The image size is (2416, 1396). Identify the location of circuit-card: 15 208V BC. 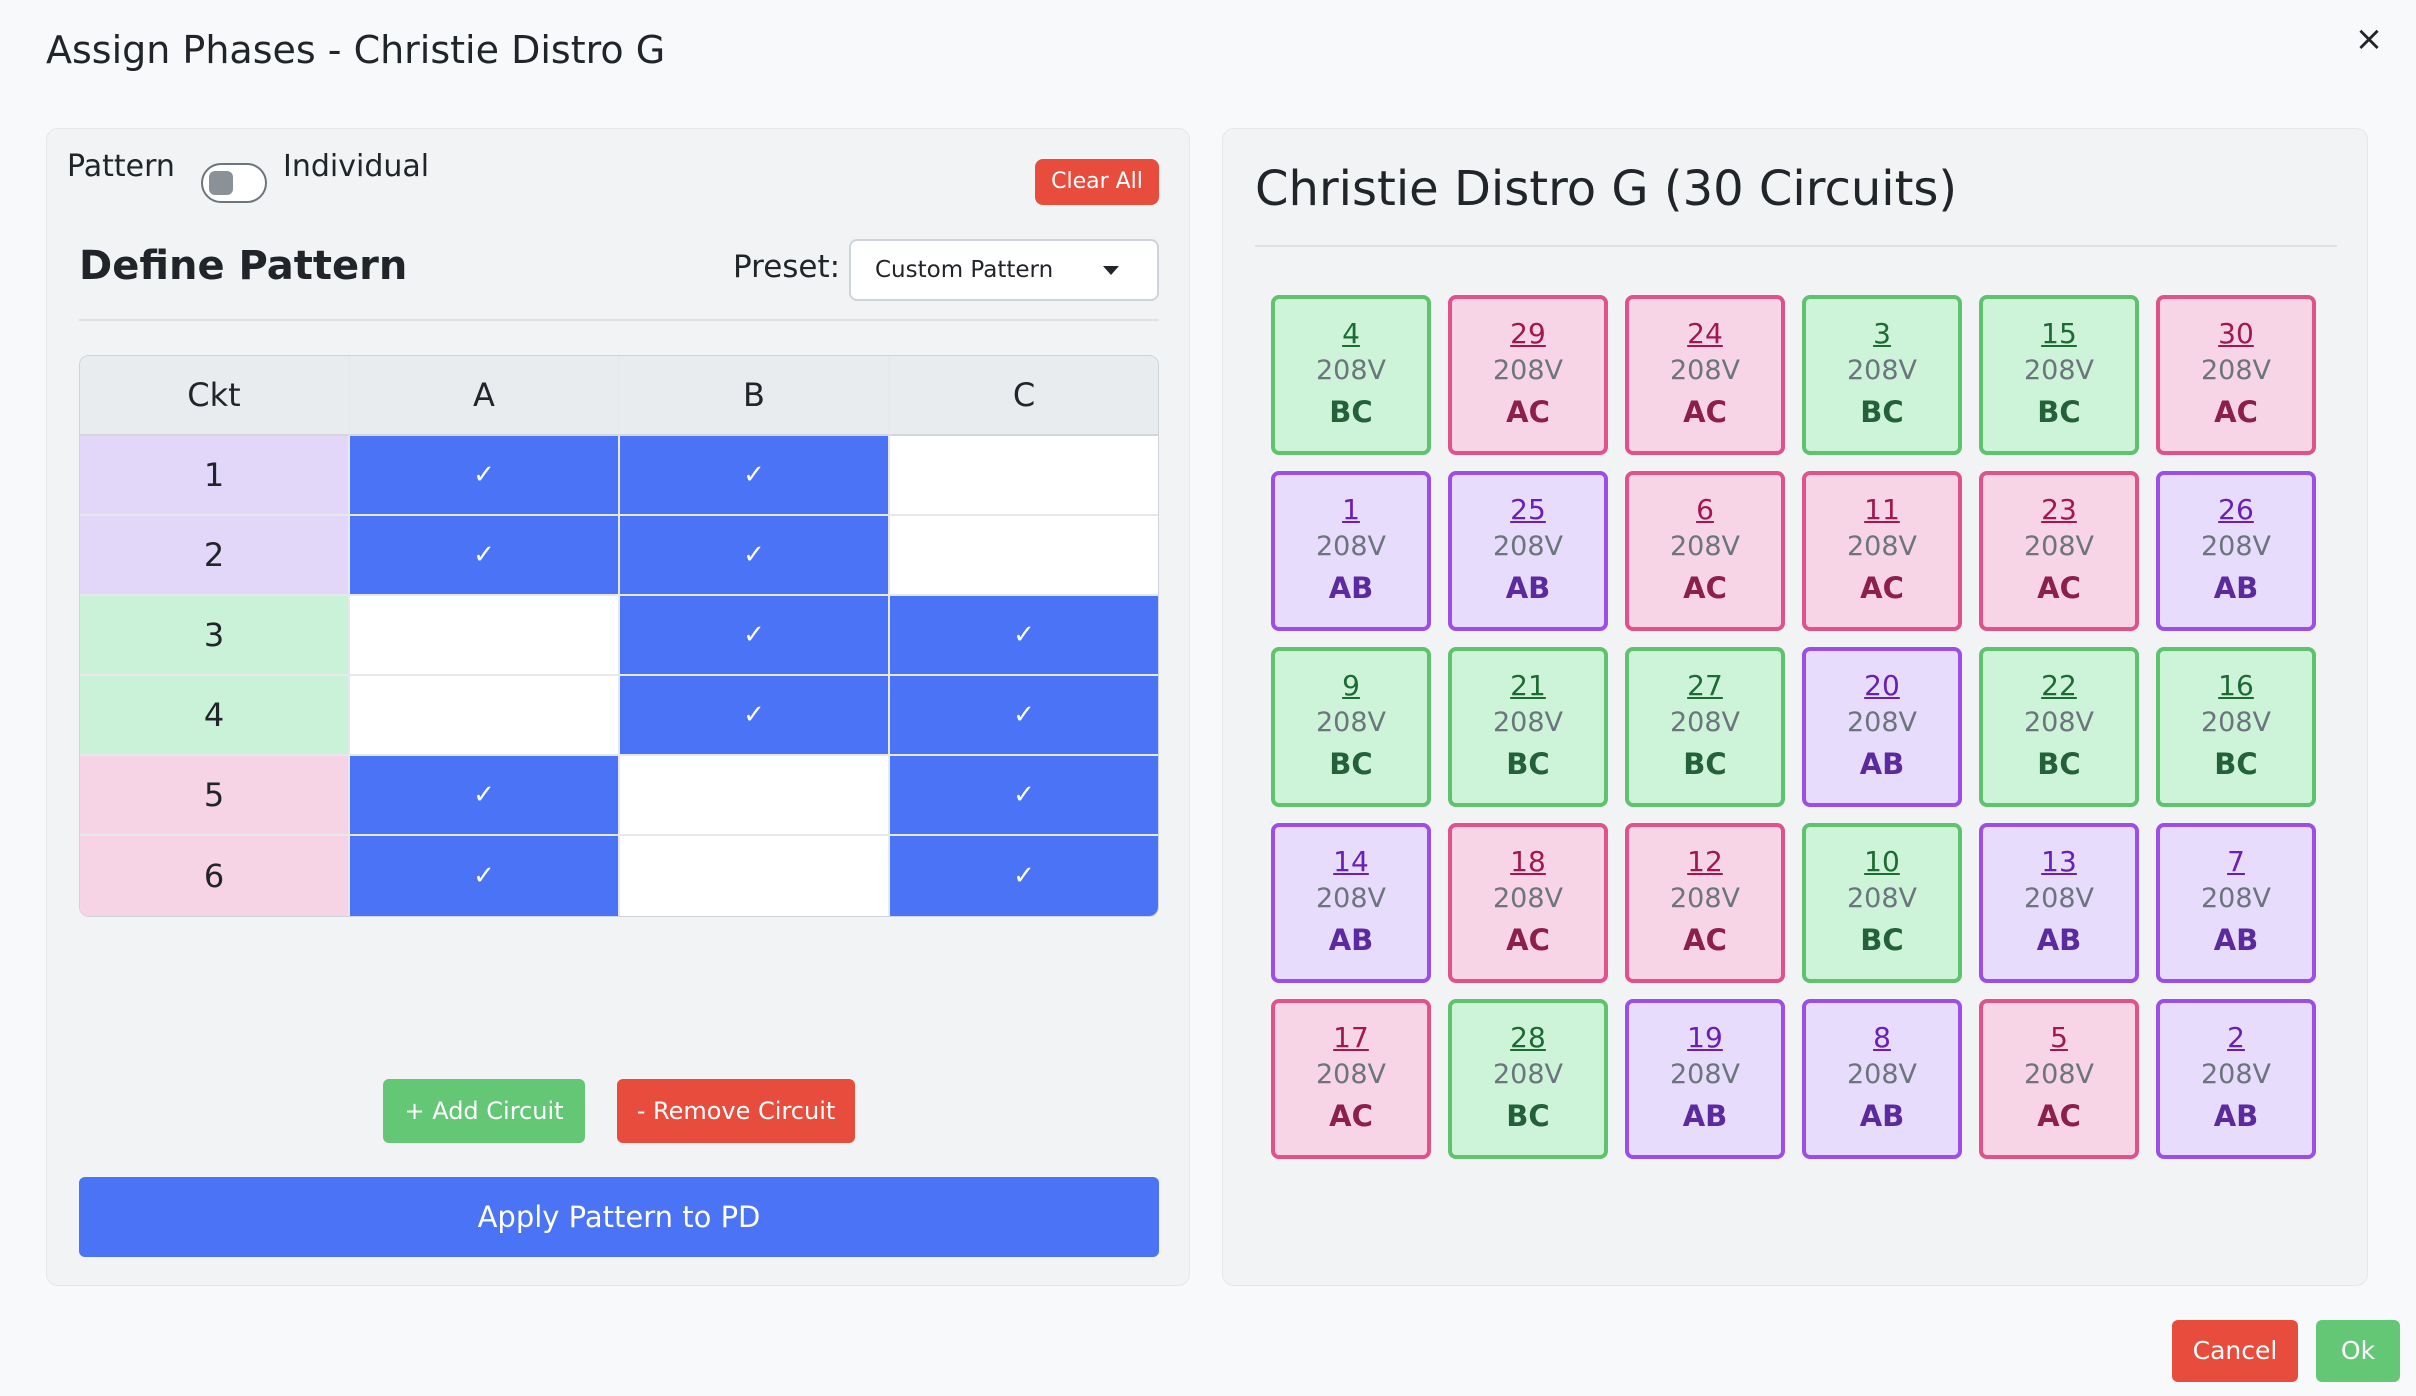
(2059, 375).